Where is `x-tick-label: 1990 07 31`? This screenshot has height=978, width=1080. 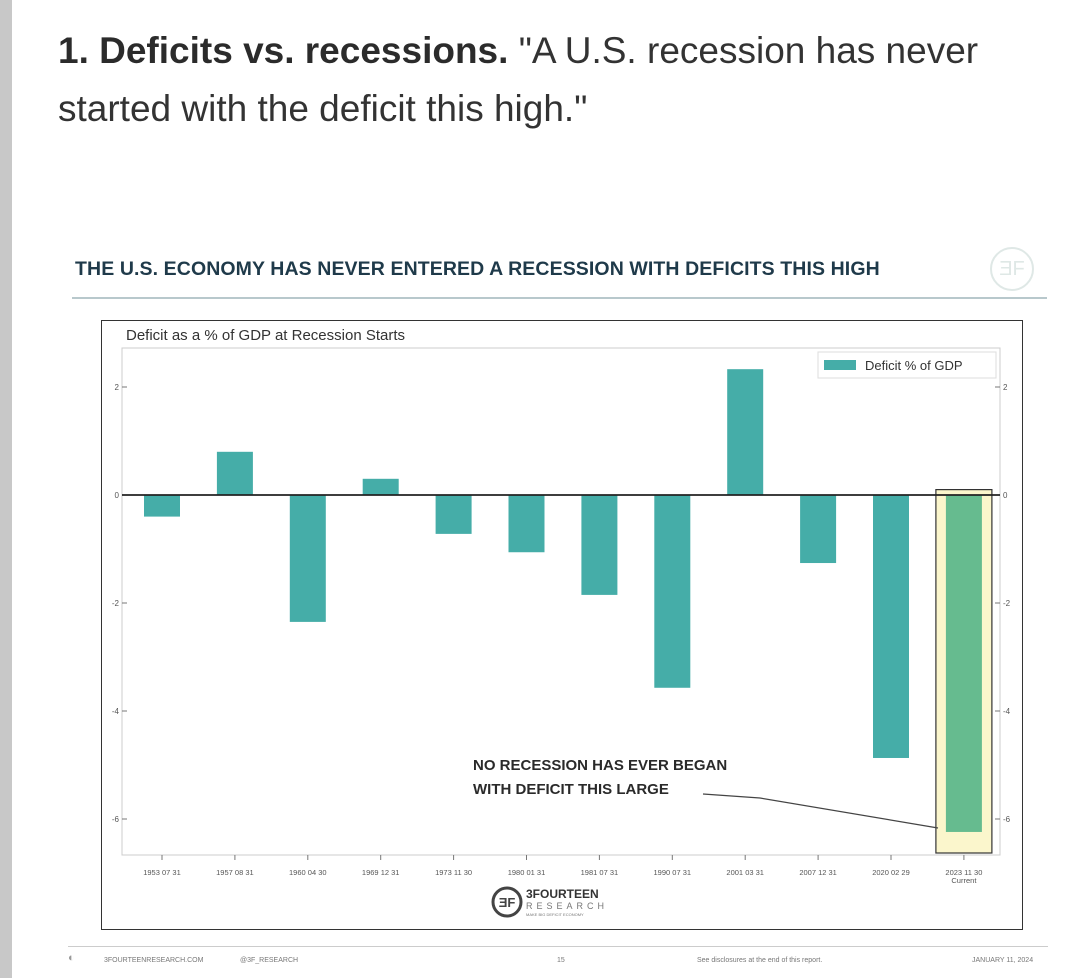 x-tick-label: 1990 07 31 is located at coordinates (673, 872).